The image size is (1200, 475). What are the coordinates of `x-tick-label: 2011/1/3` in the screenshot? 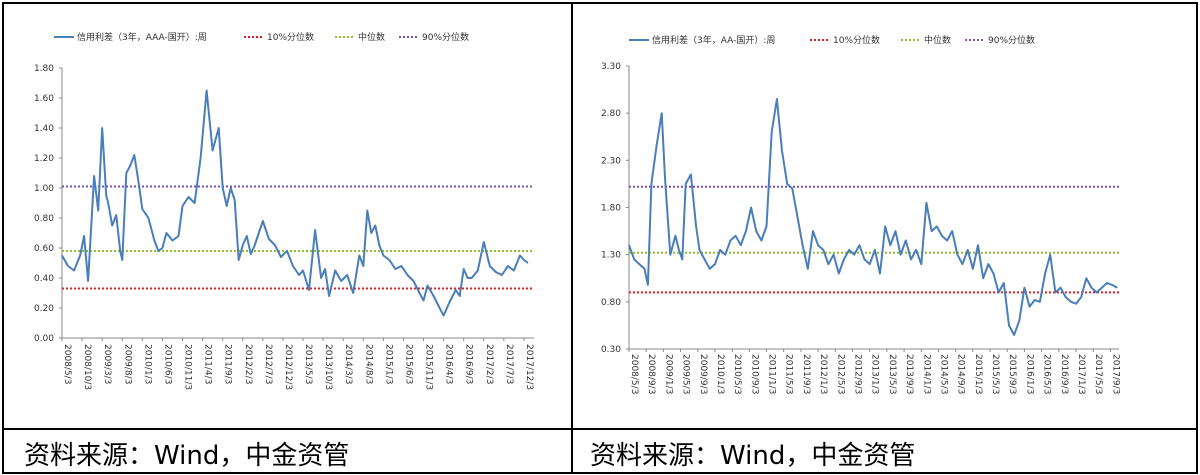 It's located at (772, 374).